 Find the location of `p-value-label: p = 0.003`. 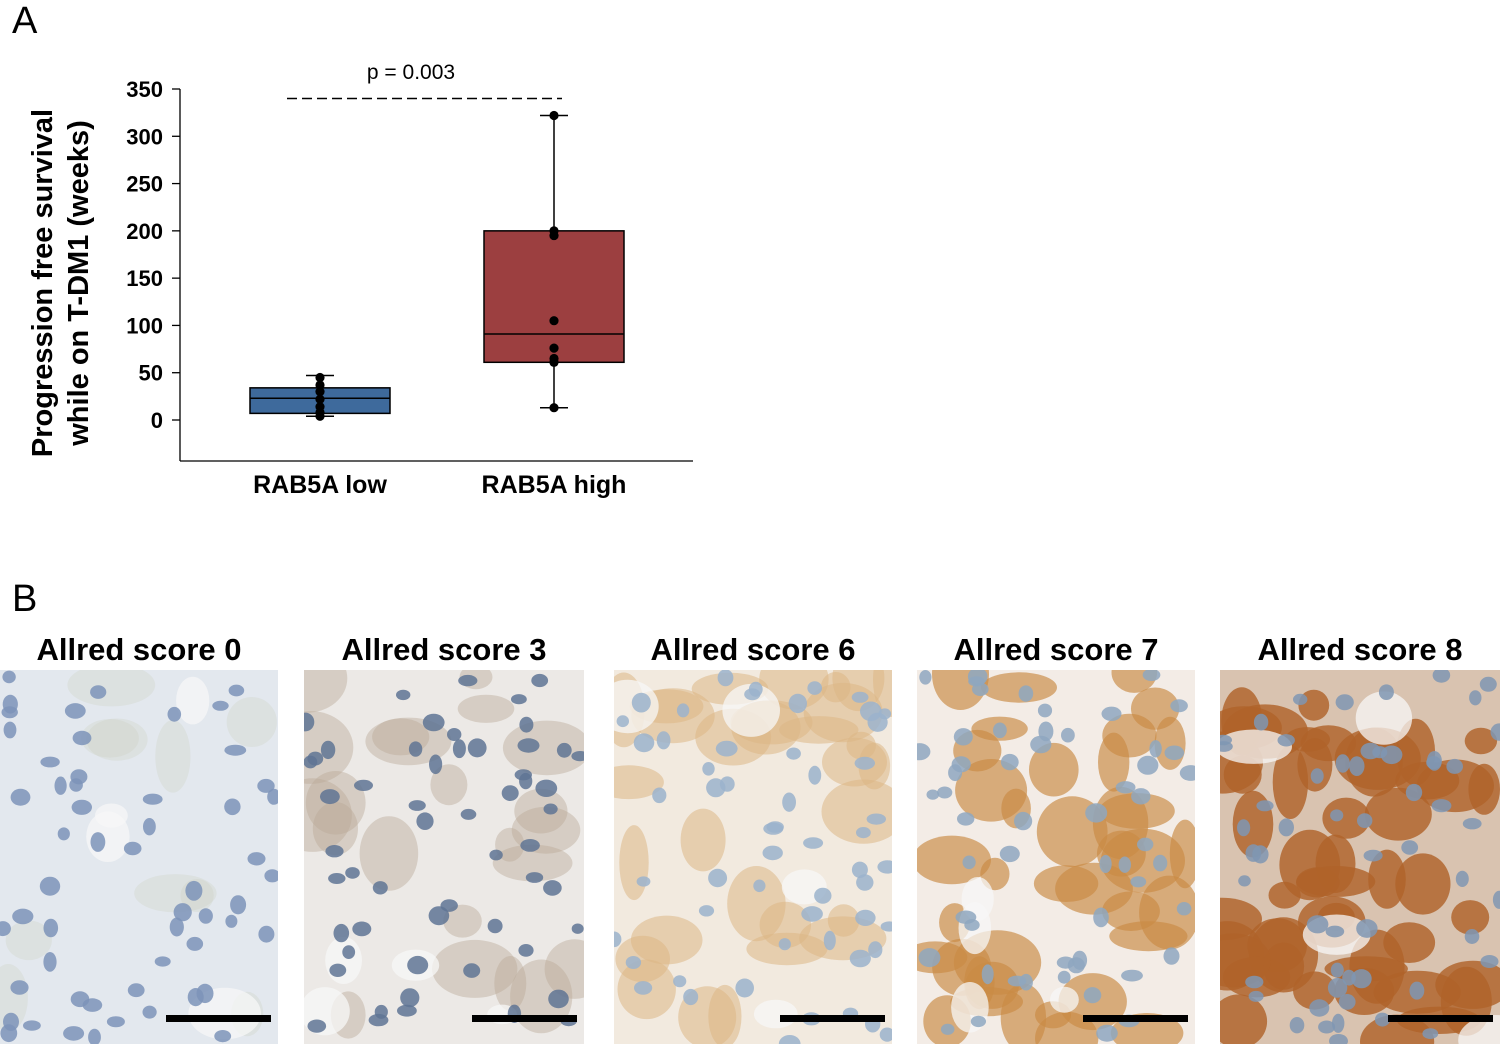

p-value-label: p = 0.003 is located at coordinates (411, 72).